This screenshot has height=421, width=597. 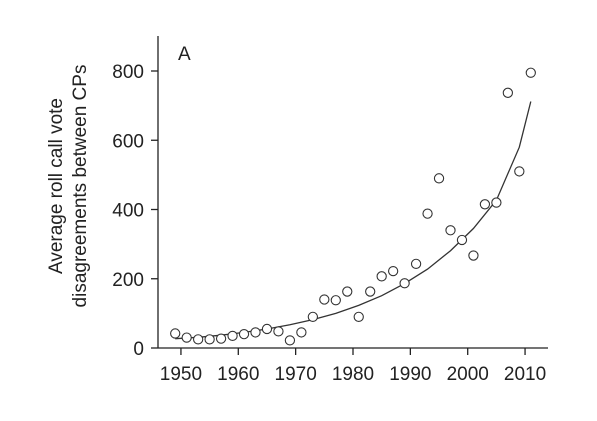 I want to click on panel-label: A, so click(x=184, y=54).